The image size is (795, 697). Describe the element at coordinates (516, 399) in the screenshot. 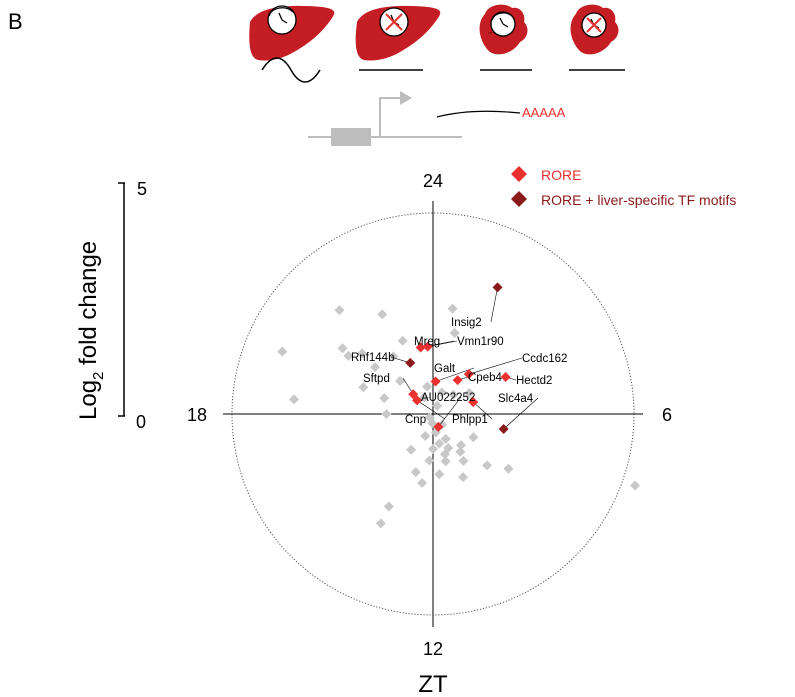

I see `gene-label-slc4a4: Slc4a4` at that location.